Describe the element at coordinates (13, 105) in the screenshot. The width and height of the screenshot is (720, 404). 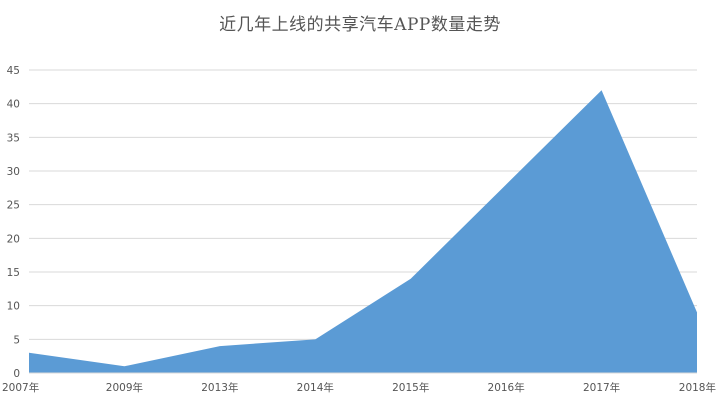
I see `y-tick-label: 40` at that location.